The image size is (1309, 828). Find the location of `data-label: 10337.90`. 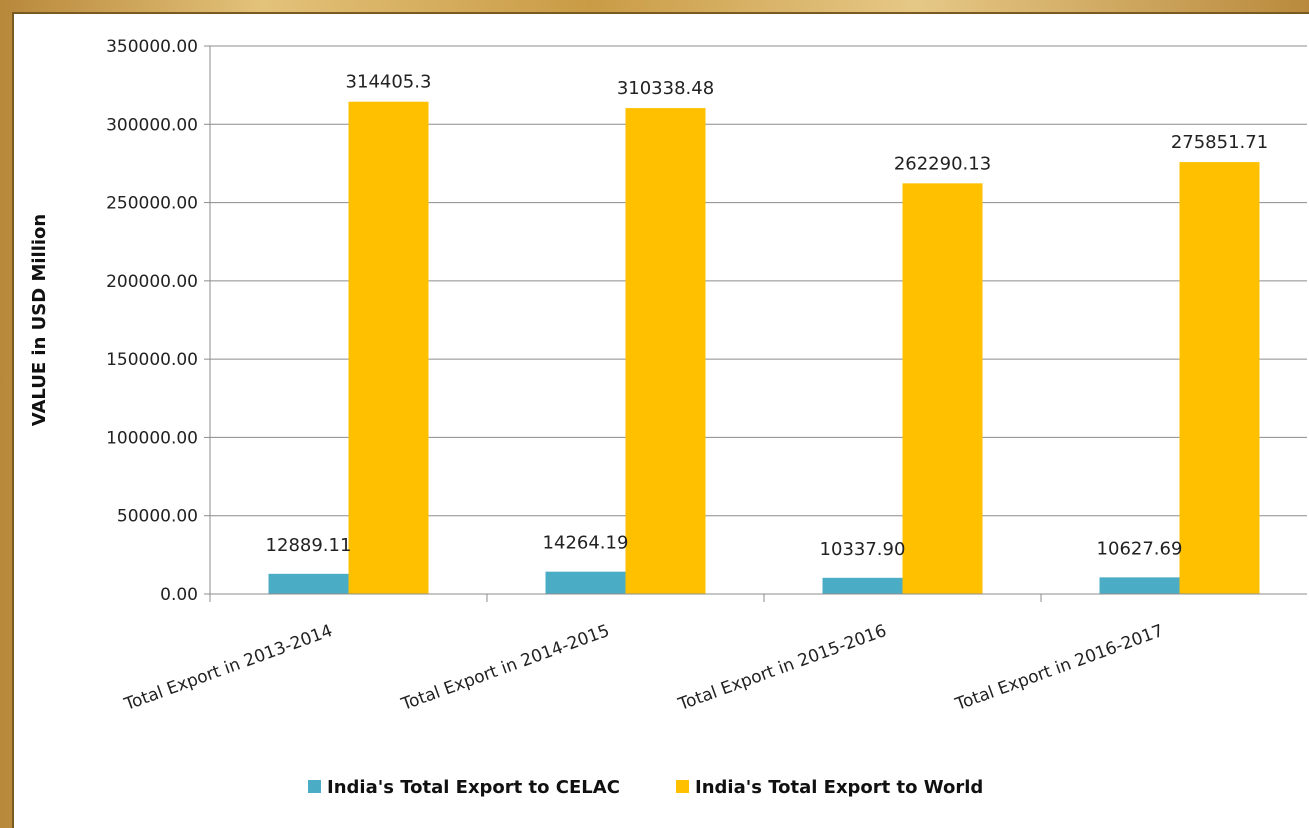

data-label: 10337.90 is located at coordinates (863, 549).